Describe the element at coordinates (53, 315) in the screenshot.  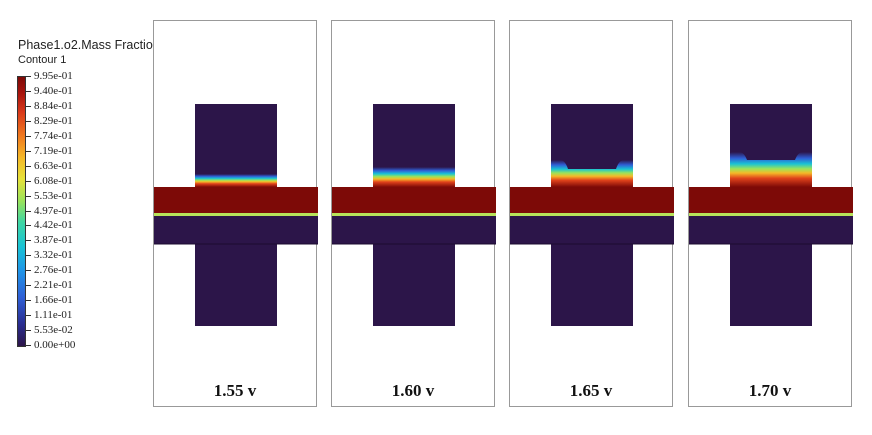
I see `colorbar-label: 1.11e-01` at that location.